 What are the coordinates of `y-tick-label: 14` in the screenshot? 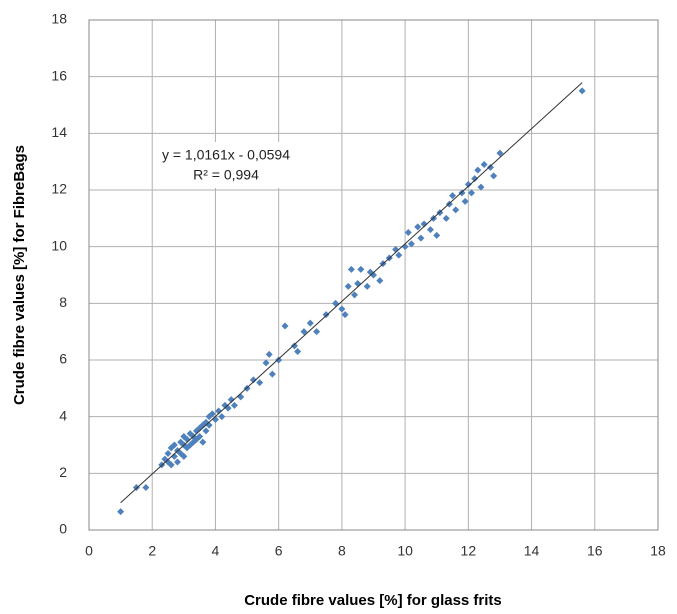 It's located at (59, 132).